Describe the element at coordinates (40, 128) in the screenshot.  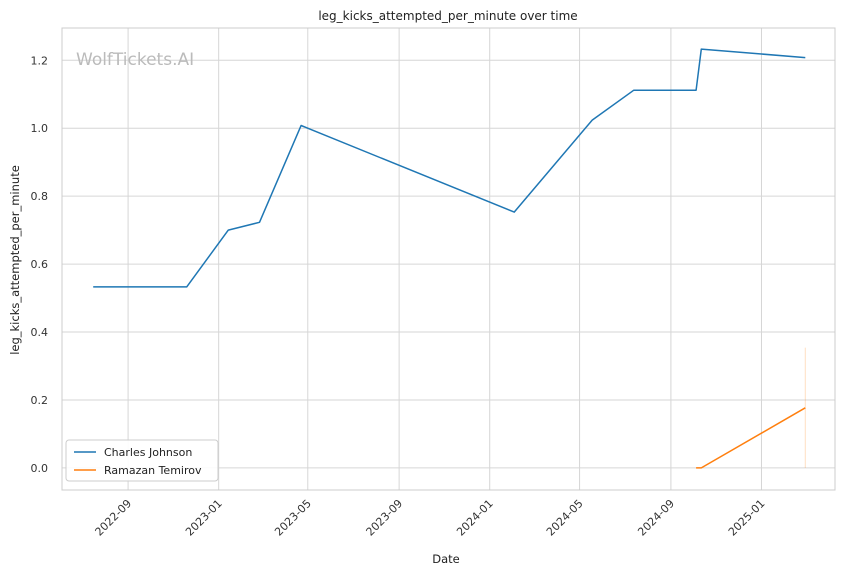
I see `y-tick-label: 1.0` at that location.